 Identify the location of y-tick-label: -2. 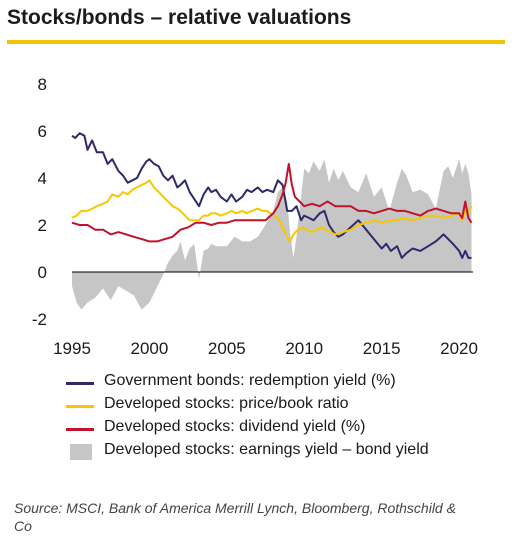
(39, 319).